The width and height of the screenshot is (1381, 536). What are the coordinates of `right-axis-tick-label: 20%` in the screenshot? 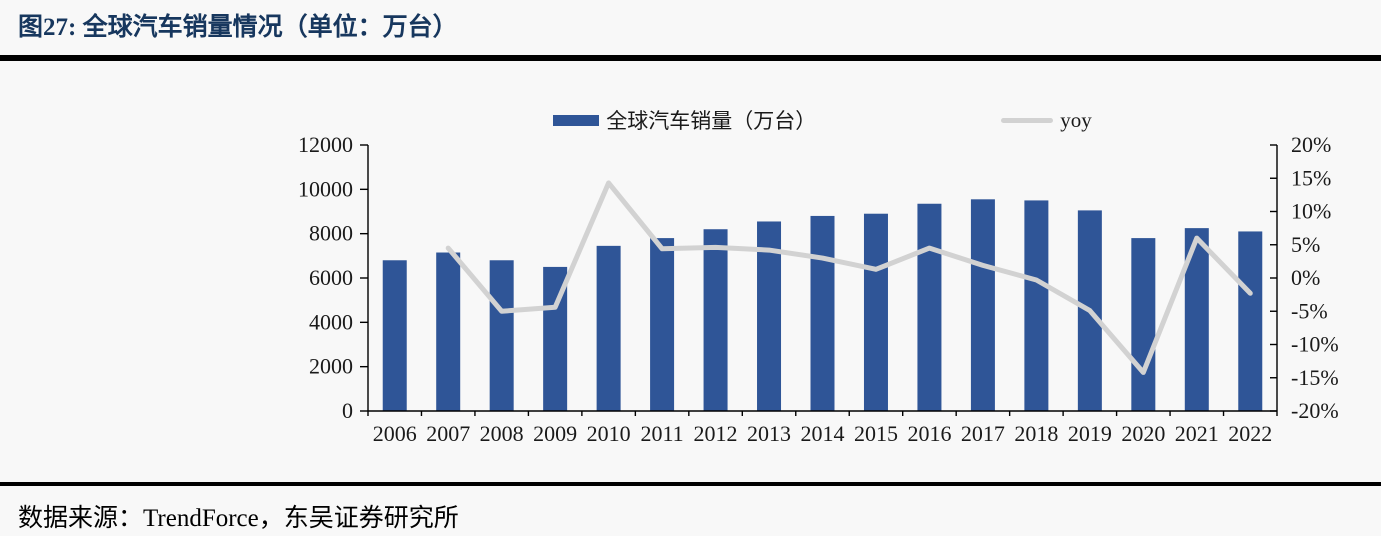 It's located at (1311, 144).